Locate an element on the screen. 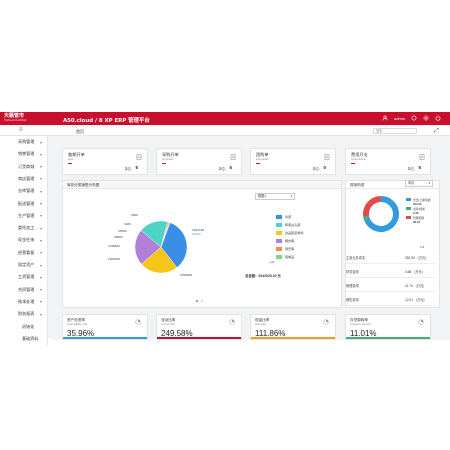 This screenshot has width=450, height=450. donut-legend-value: 9.38 is located at coordinates (416, 213).